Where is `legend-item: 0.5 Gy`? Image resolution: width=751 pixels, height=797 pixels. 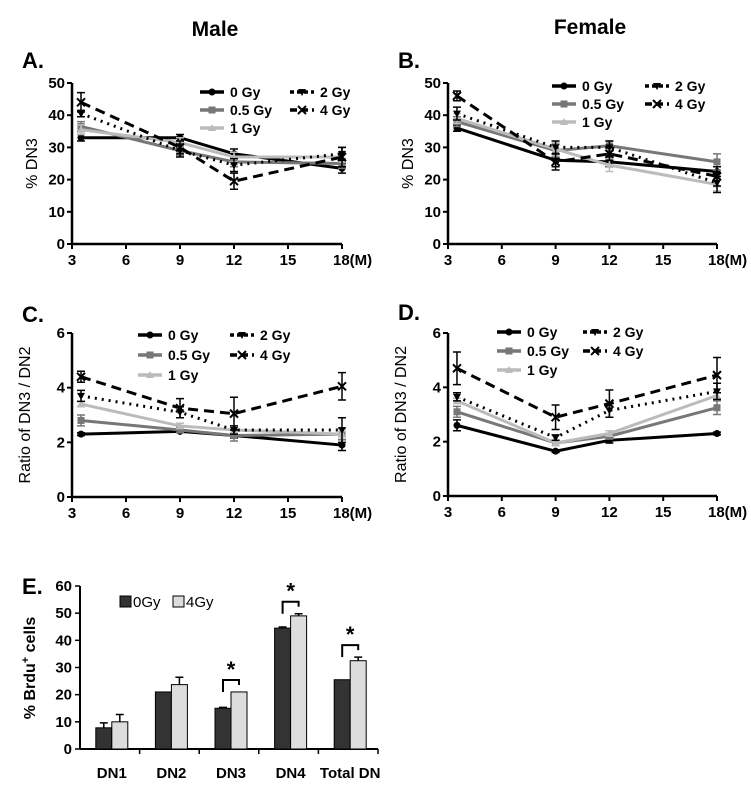 legend-item: 0.5 Gy is located at coordinates (533, 351).